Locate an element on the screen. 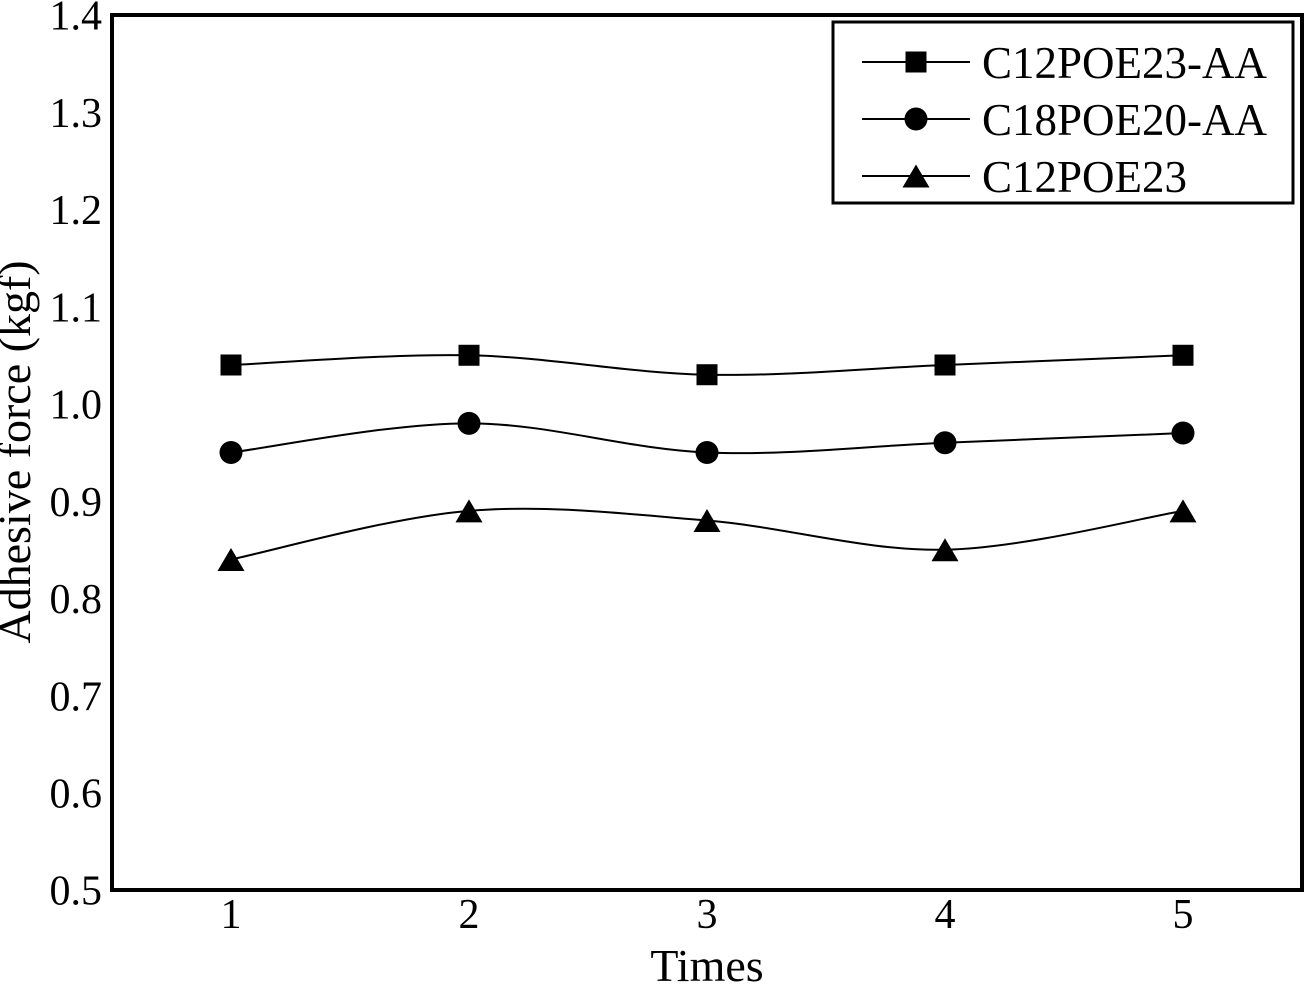 This screenshot has width=1307, height=989. series-C12POE23-AA is located at coordinates (707, 365).